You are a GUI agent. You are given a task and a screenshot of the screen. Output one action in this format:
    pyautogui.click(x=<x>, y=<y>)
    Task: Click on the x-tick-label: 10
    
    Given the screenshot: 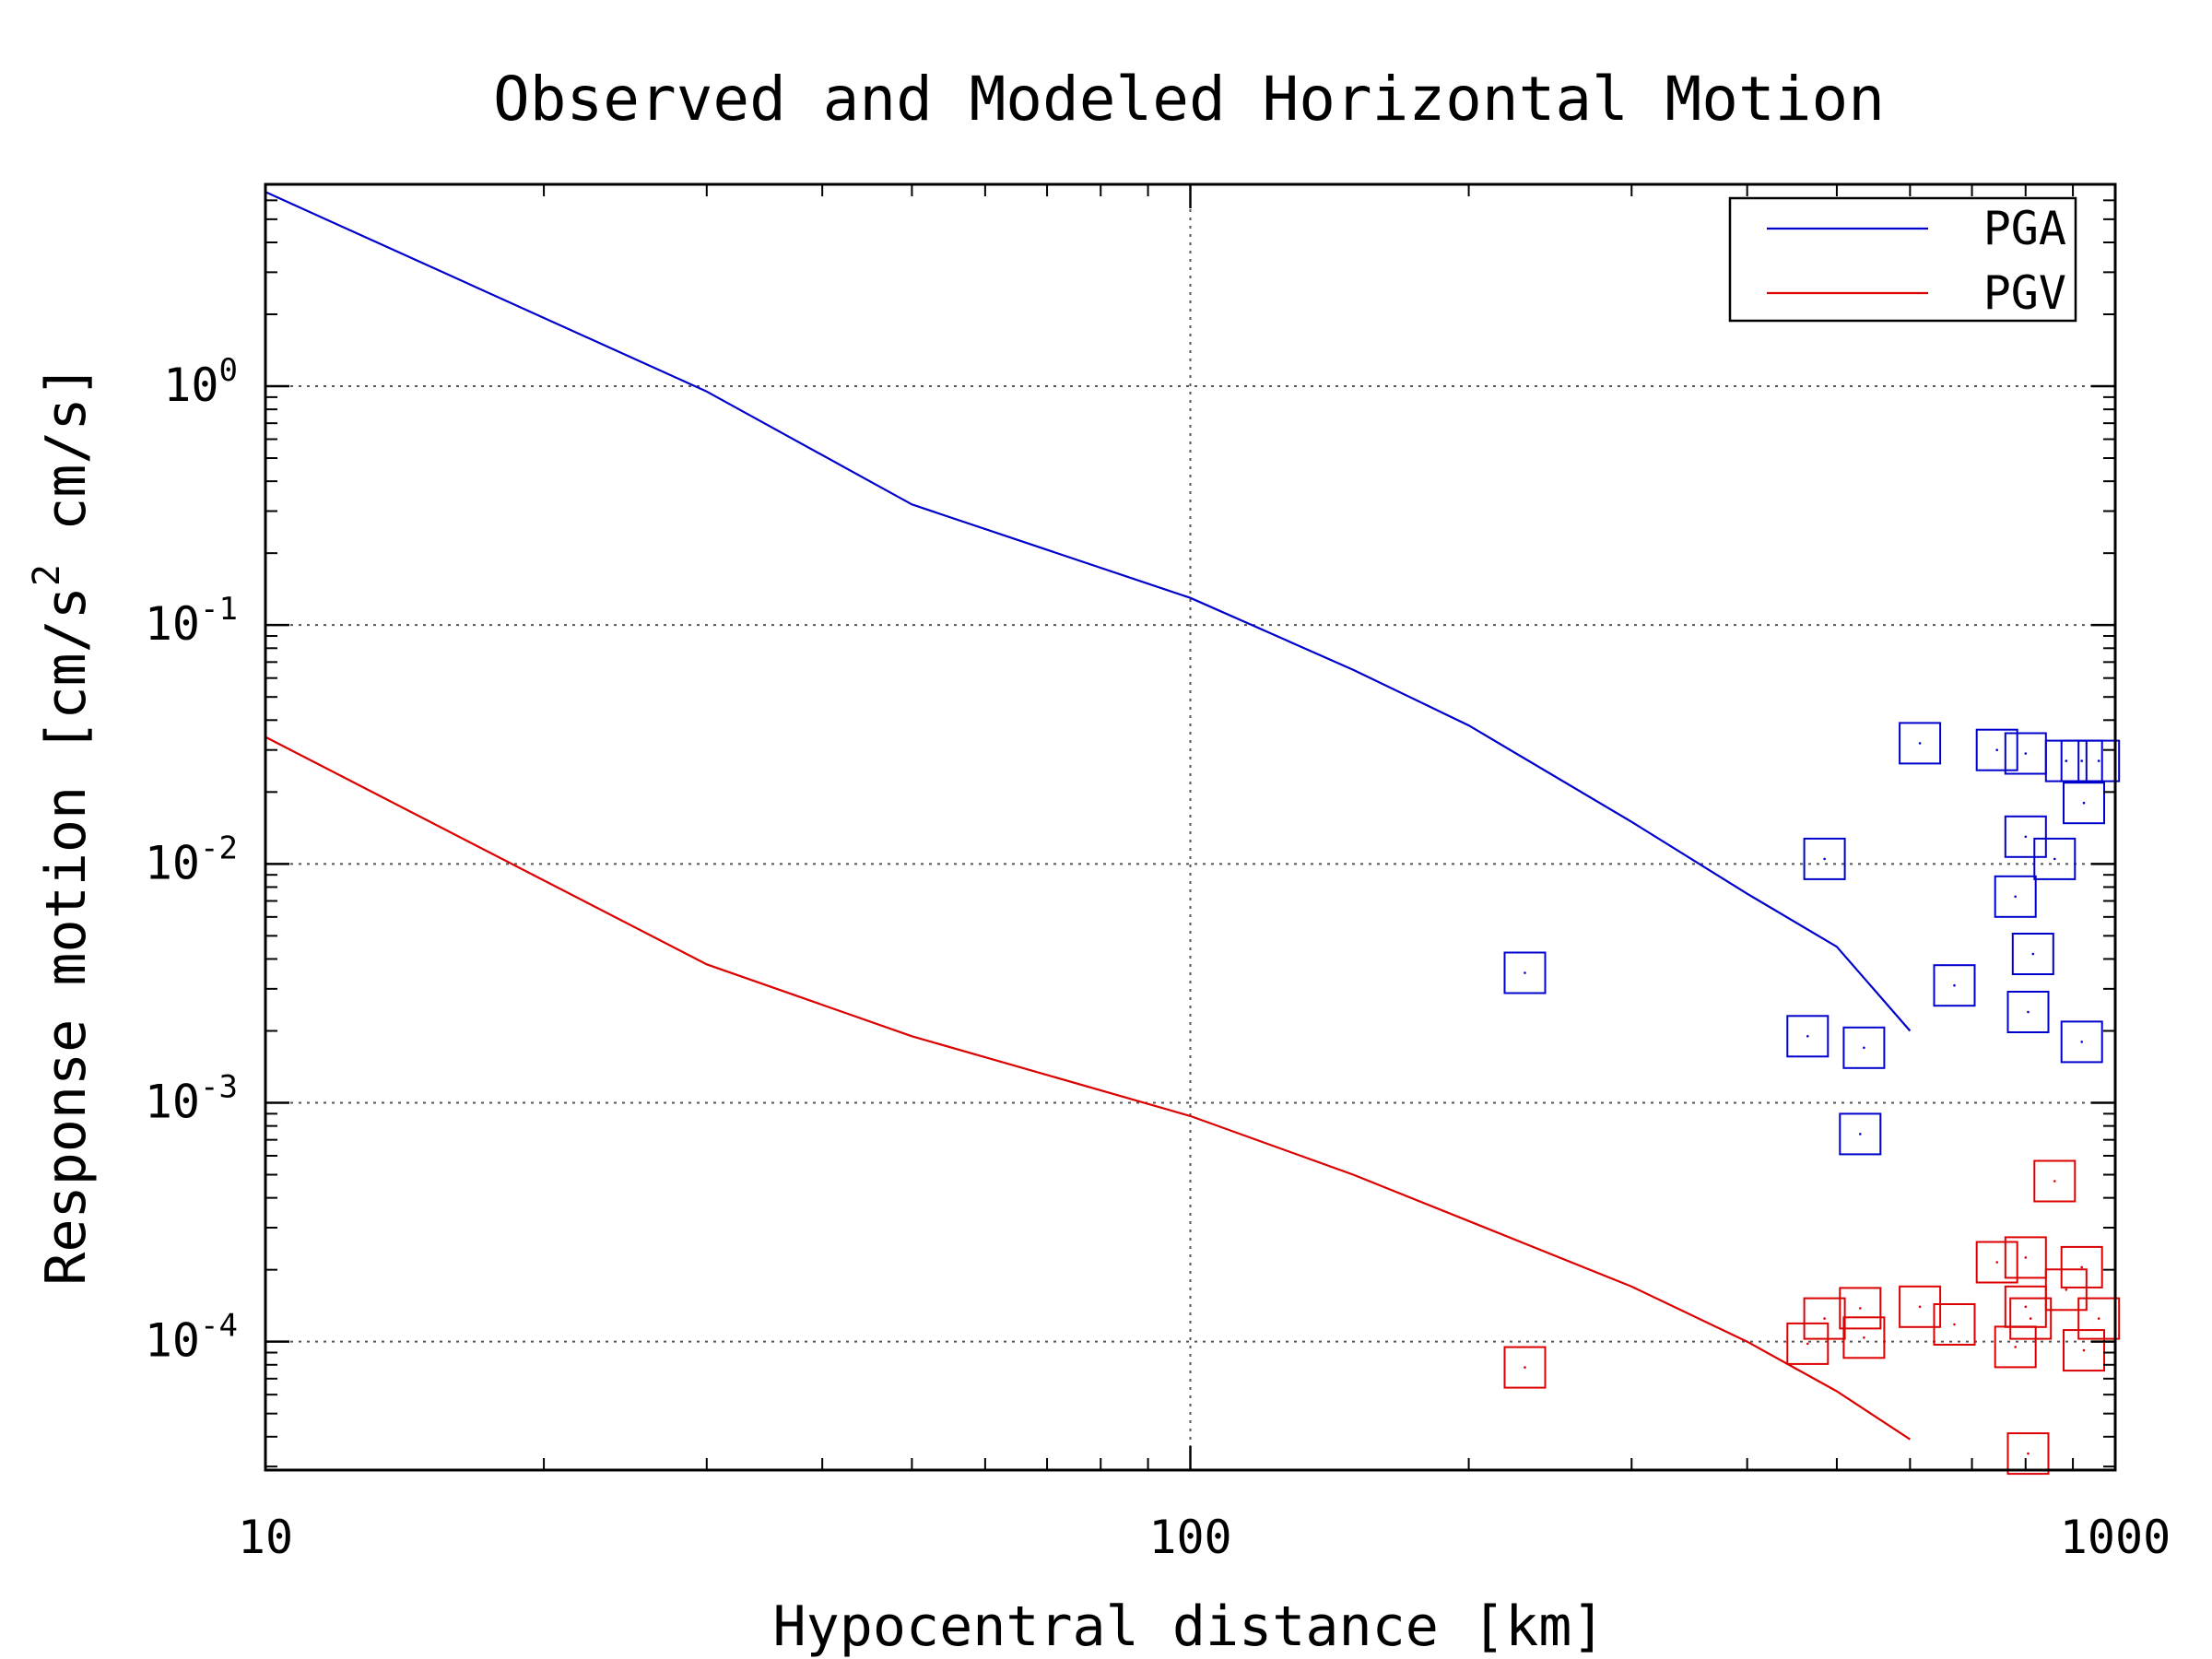 What is the action you would take?
    pyautogui.click(x=265, y=1537)
    